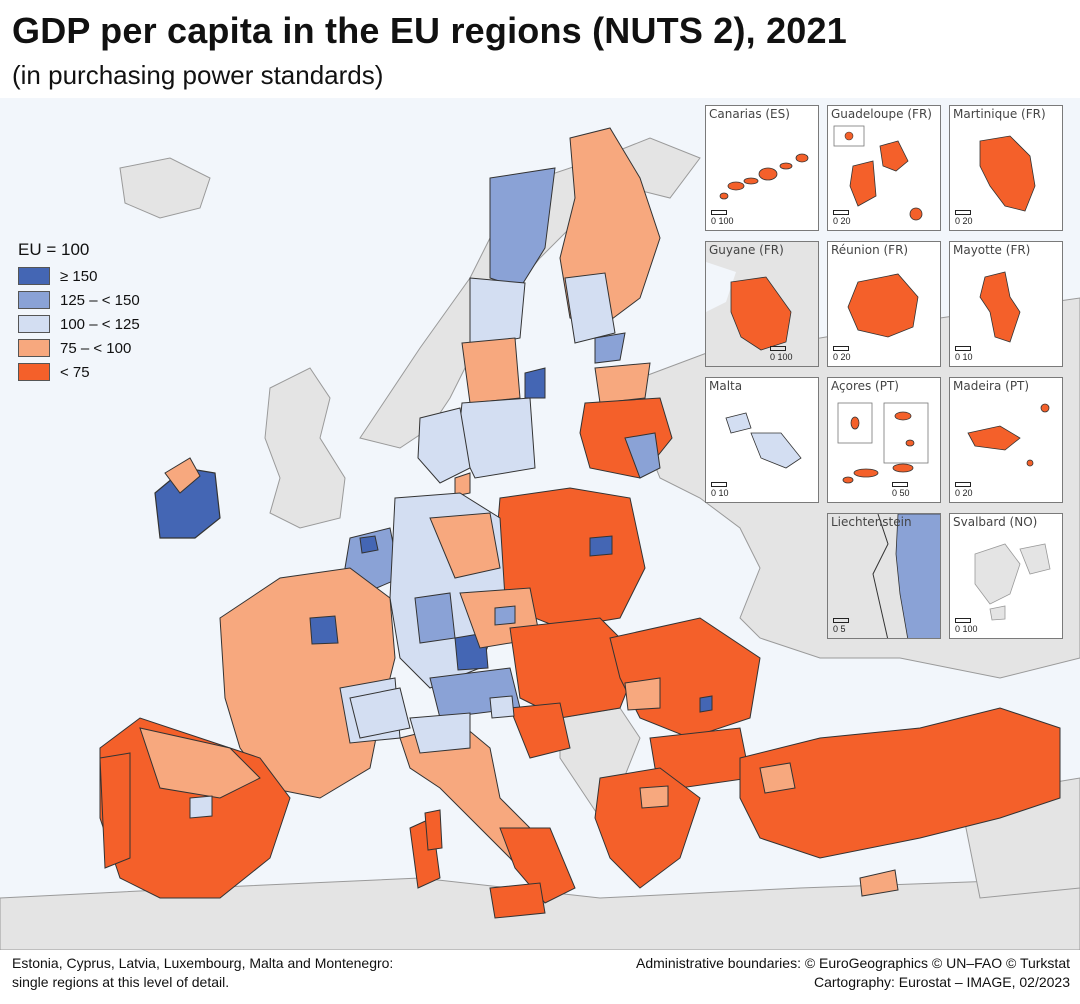 This screenshot has width=1080, height=1004. What do you see at coordinates (999, 114) in the screenshot?
I see `inset-label: Martinique (FR)` at bounding box center [999, 114].